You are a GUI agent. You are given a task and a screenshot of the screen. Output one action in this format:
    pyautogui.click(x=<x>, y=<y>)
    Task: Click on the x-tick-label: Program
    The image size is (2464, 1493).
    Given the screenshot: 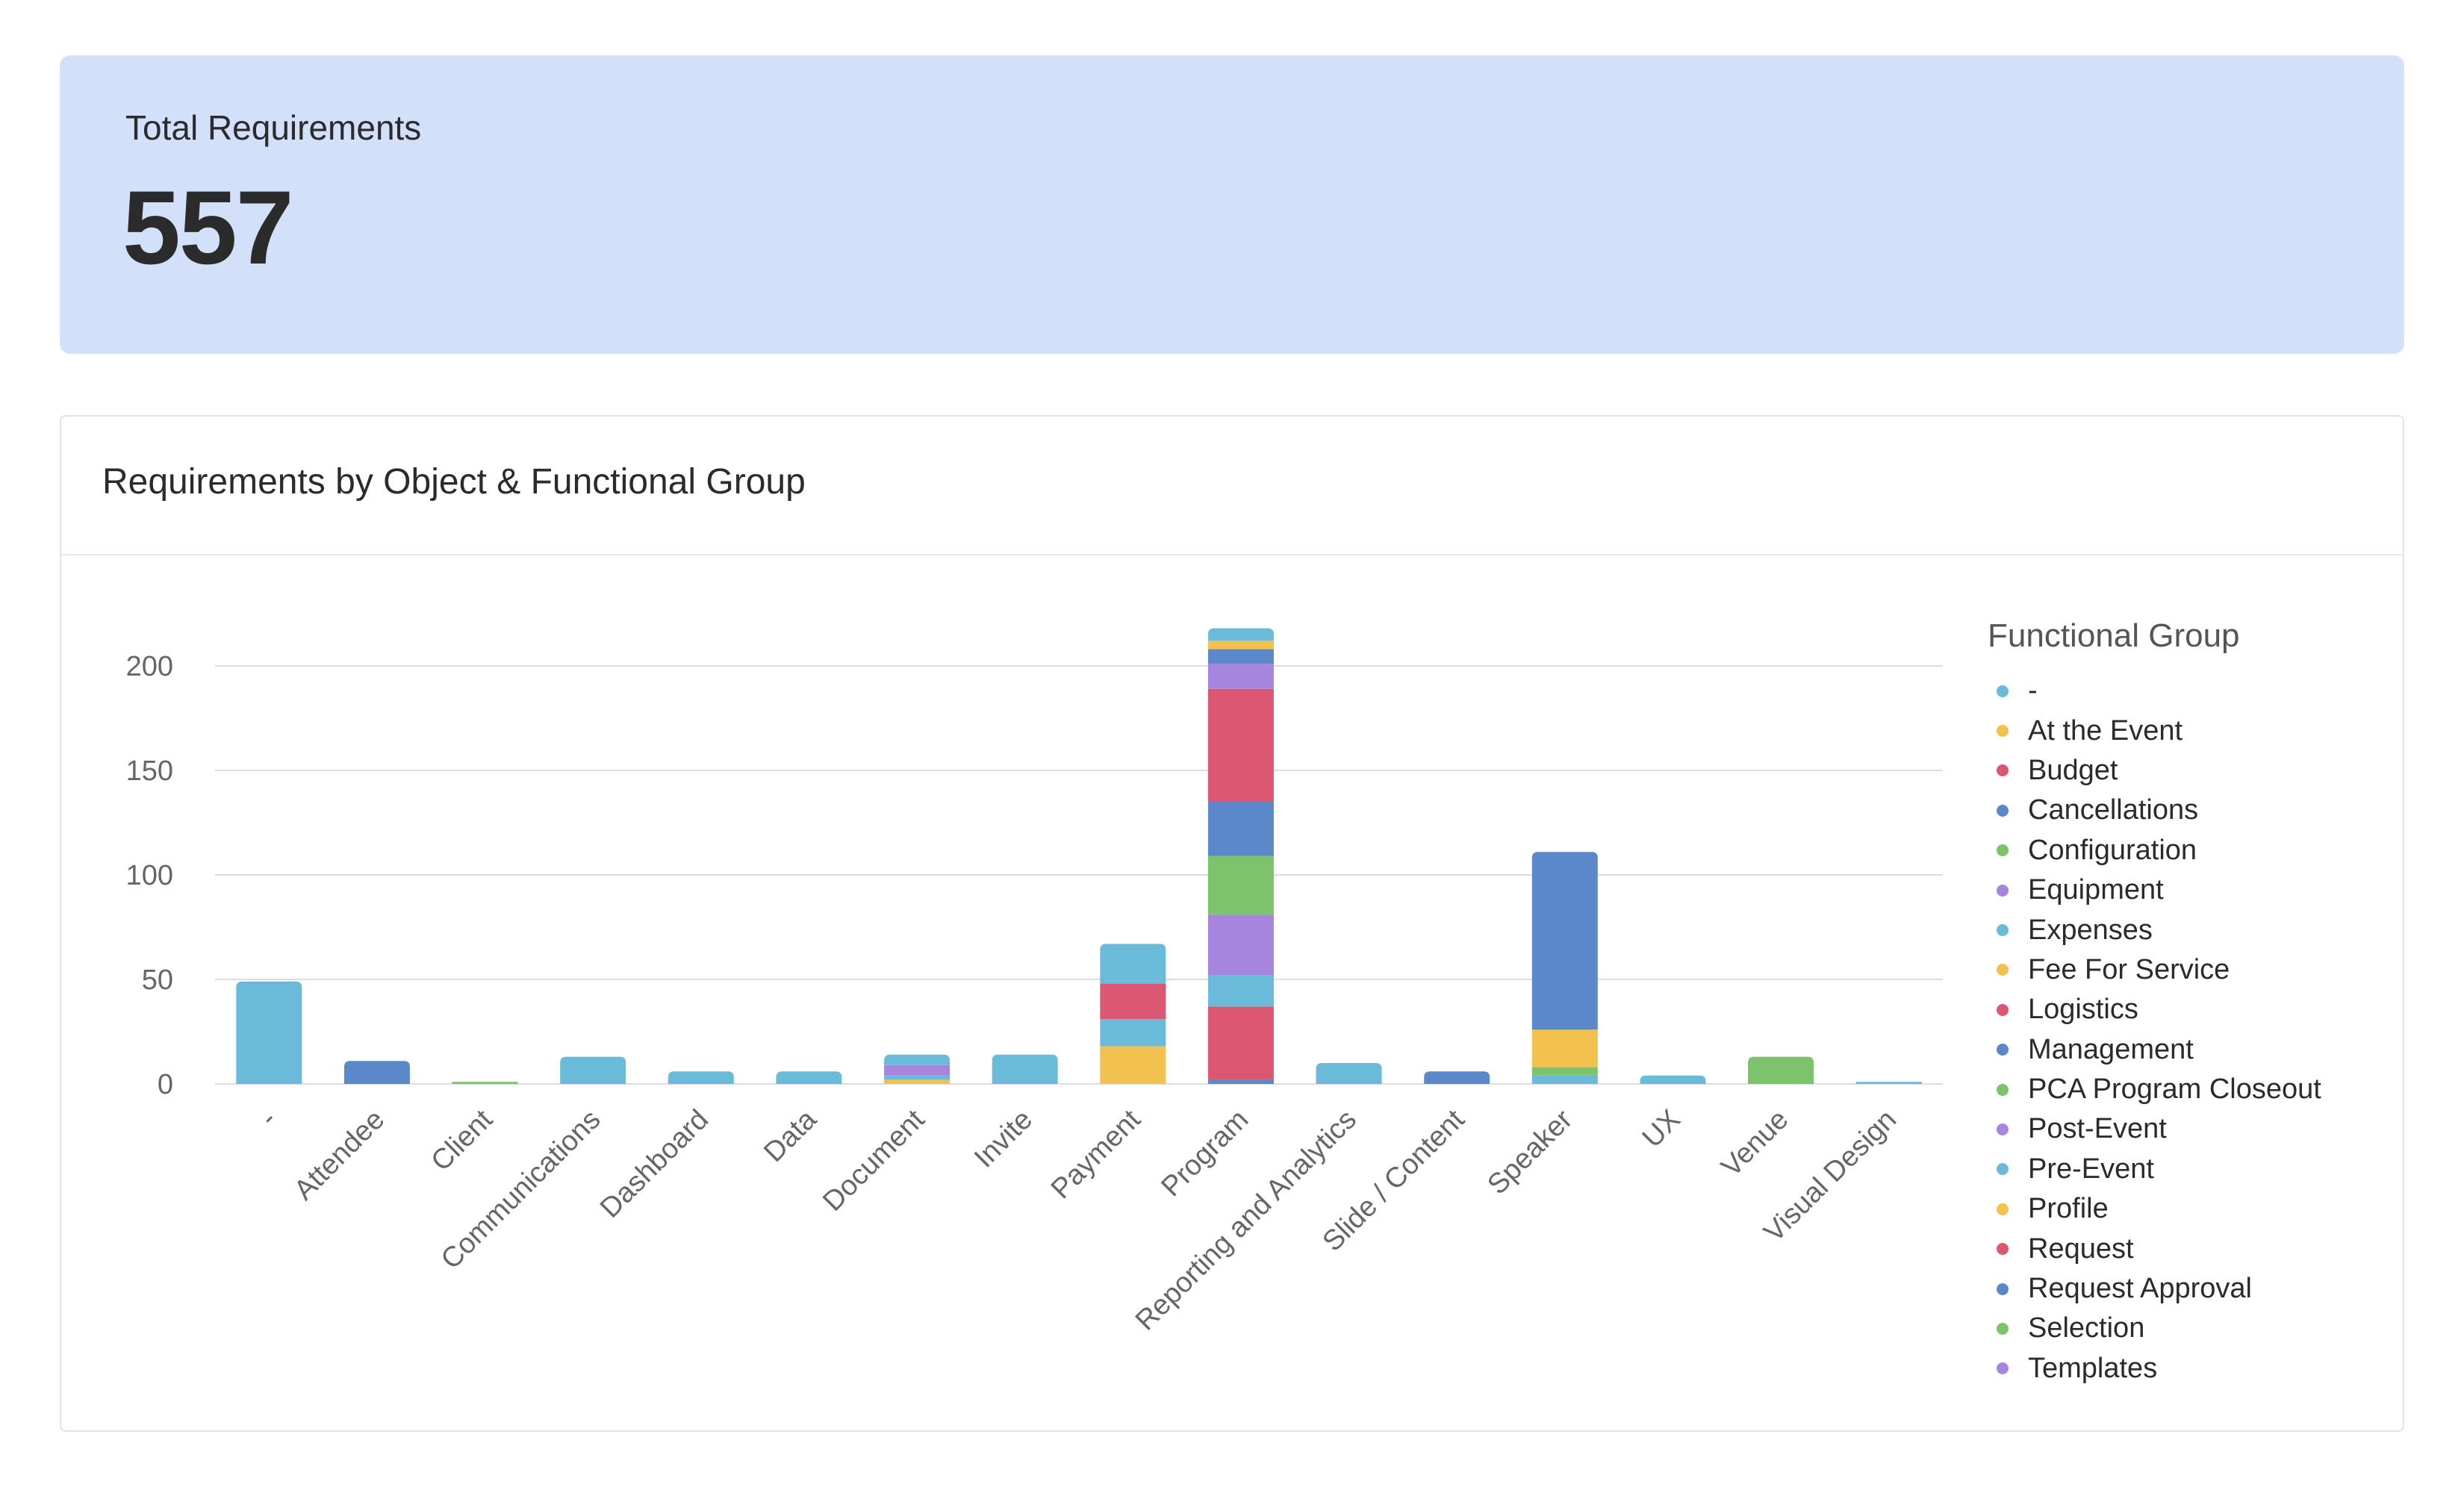 What is the action you would take?
    pyautogui.click(x=1205, y=1154)
    